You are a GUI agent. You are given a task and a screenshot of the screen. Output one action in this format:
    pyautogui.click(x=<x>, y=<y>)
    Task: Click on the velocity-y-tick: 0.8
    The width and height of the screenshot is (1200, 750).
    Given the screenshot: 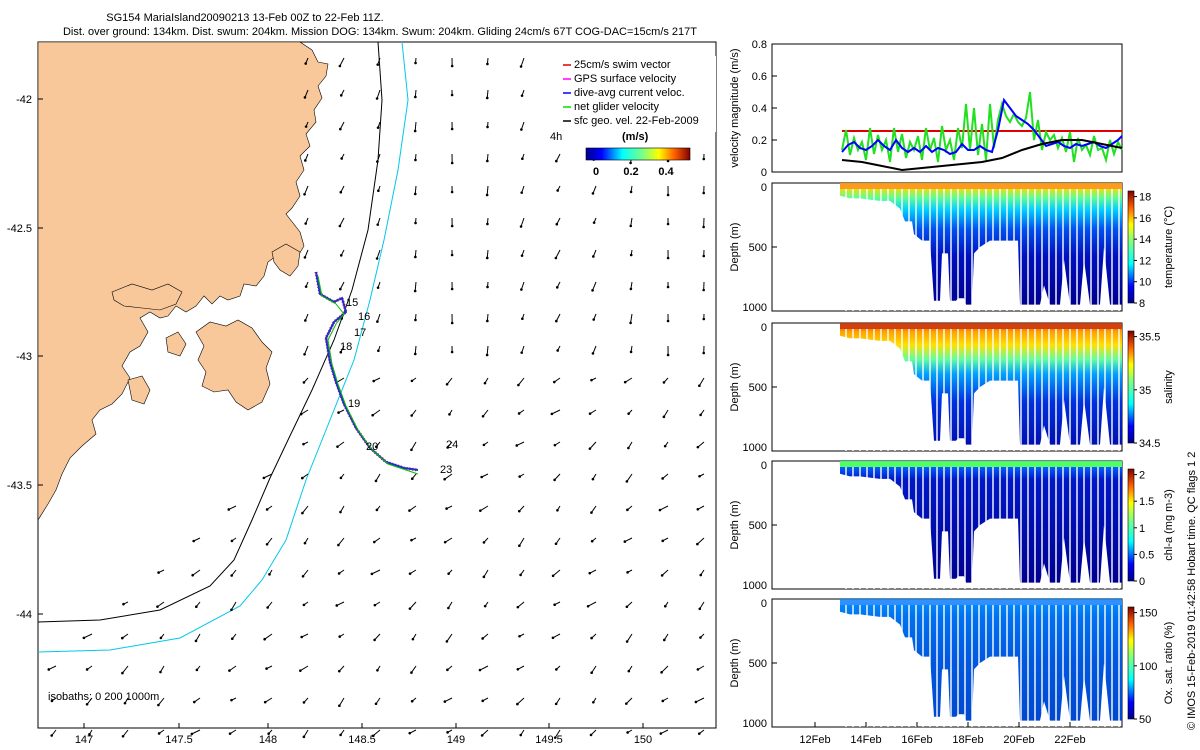 What is the action you would take?
    pyautogui.click(x=759, y=45)
    